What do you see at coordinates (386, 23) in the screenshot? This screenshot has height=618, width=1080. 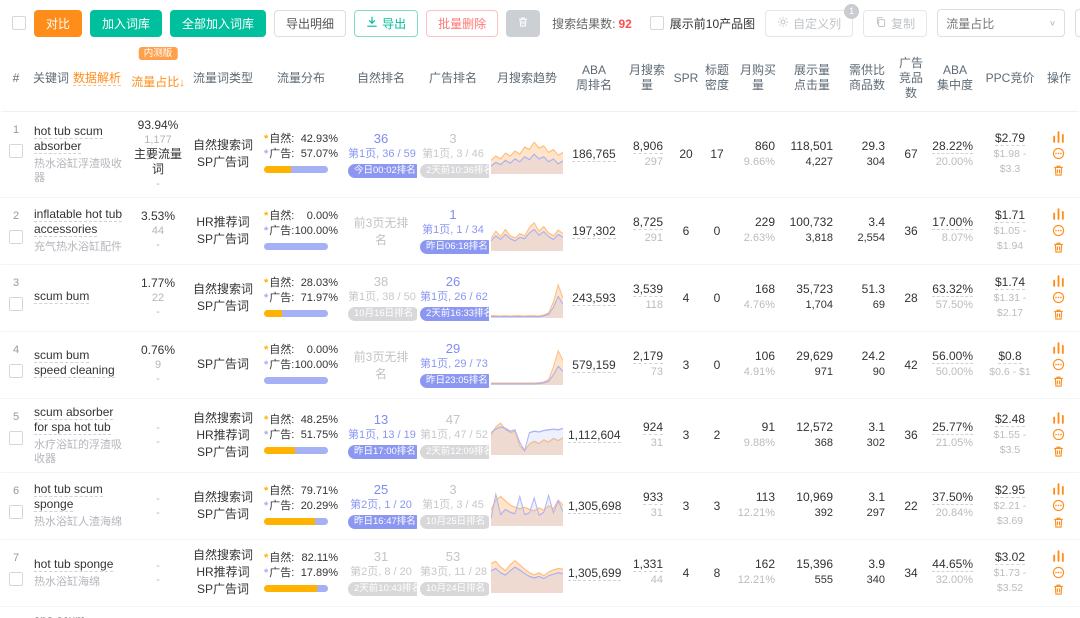 I see `export-button: 导出` at bounding box center [386, 23].